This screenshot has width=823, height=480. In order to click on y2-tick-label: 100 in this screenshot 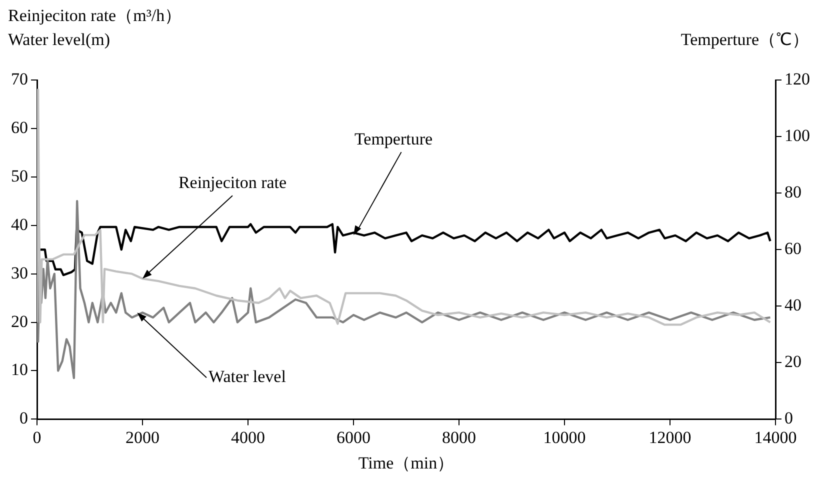, I will do `click(797, 135)`.